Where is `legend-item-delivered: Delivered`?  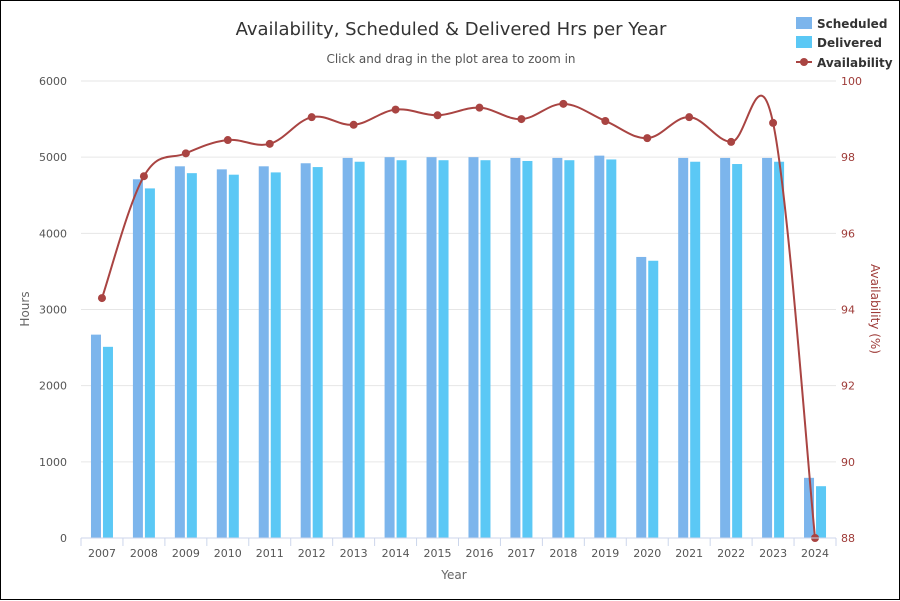
legend-item-delivered: Delivered is located at coordinates (839, 43).